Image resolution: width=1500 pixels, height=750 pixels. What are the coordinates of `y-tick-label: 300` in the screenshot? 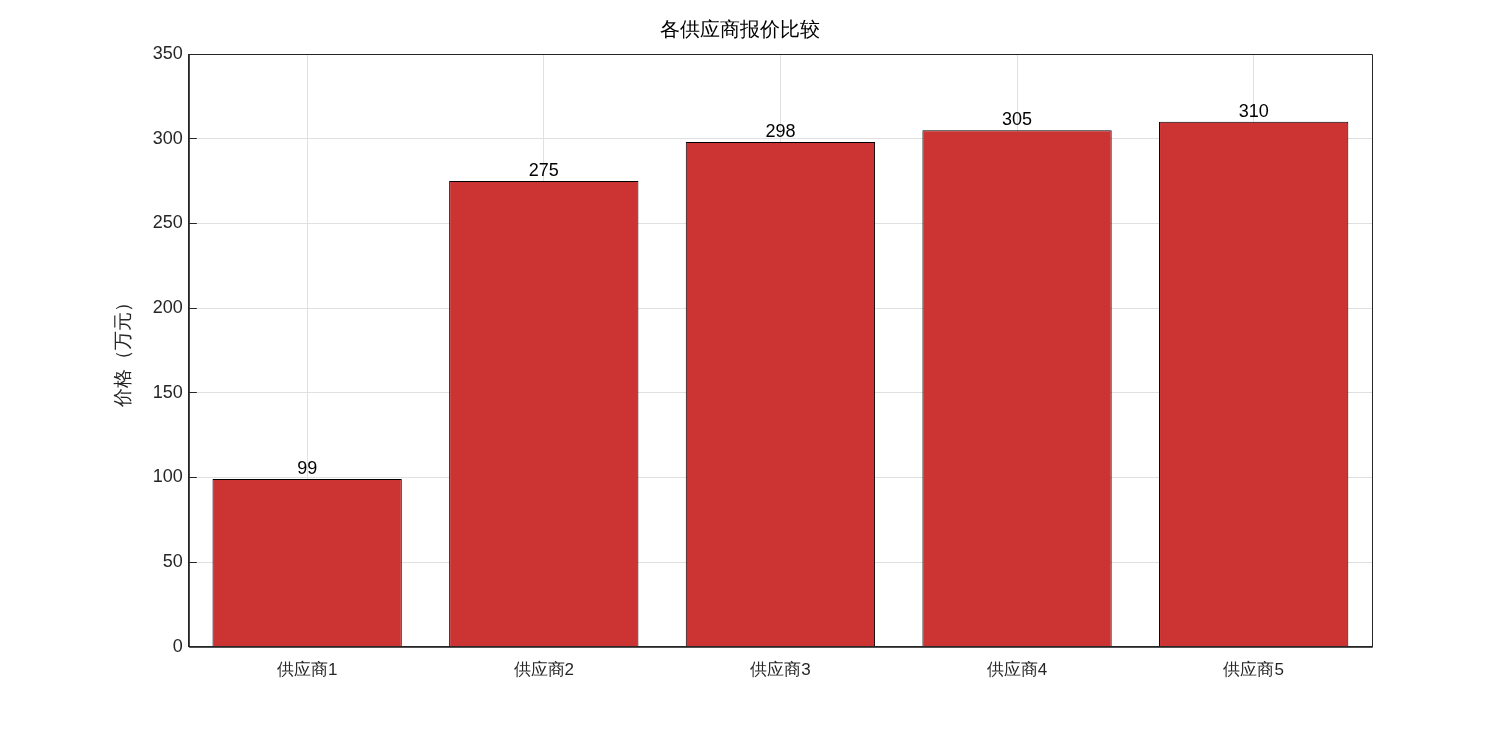 It's located at (167, 137).